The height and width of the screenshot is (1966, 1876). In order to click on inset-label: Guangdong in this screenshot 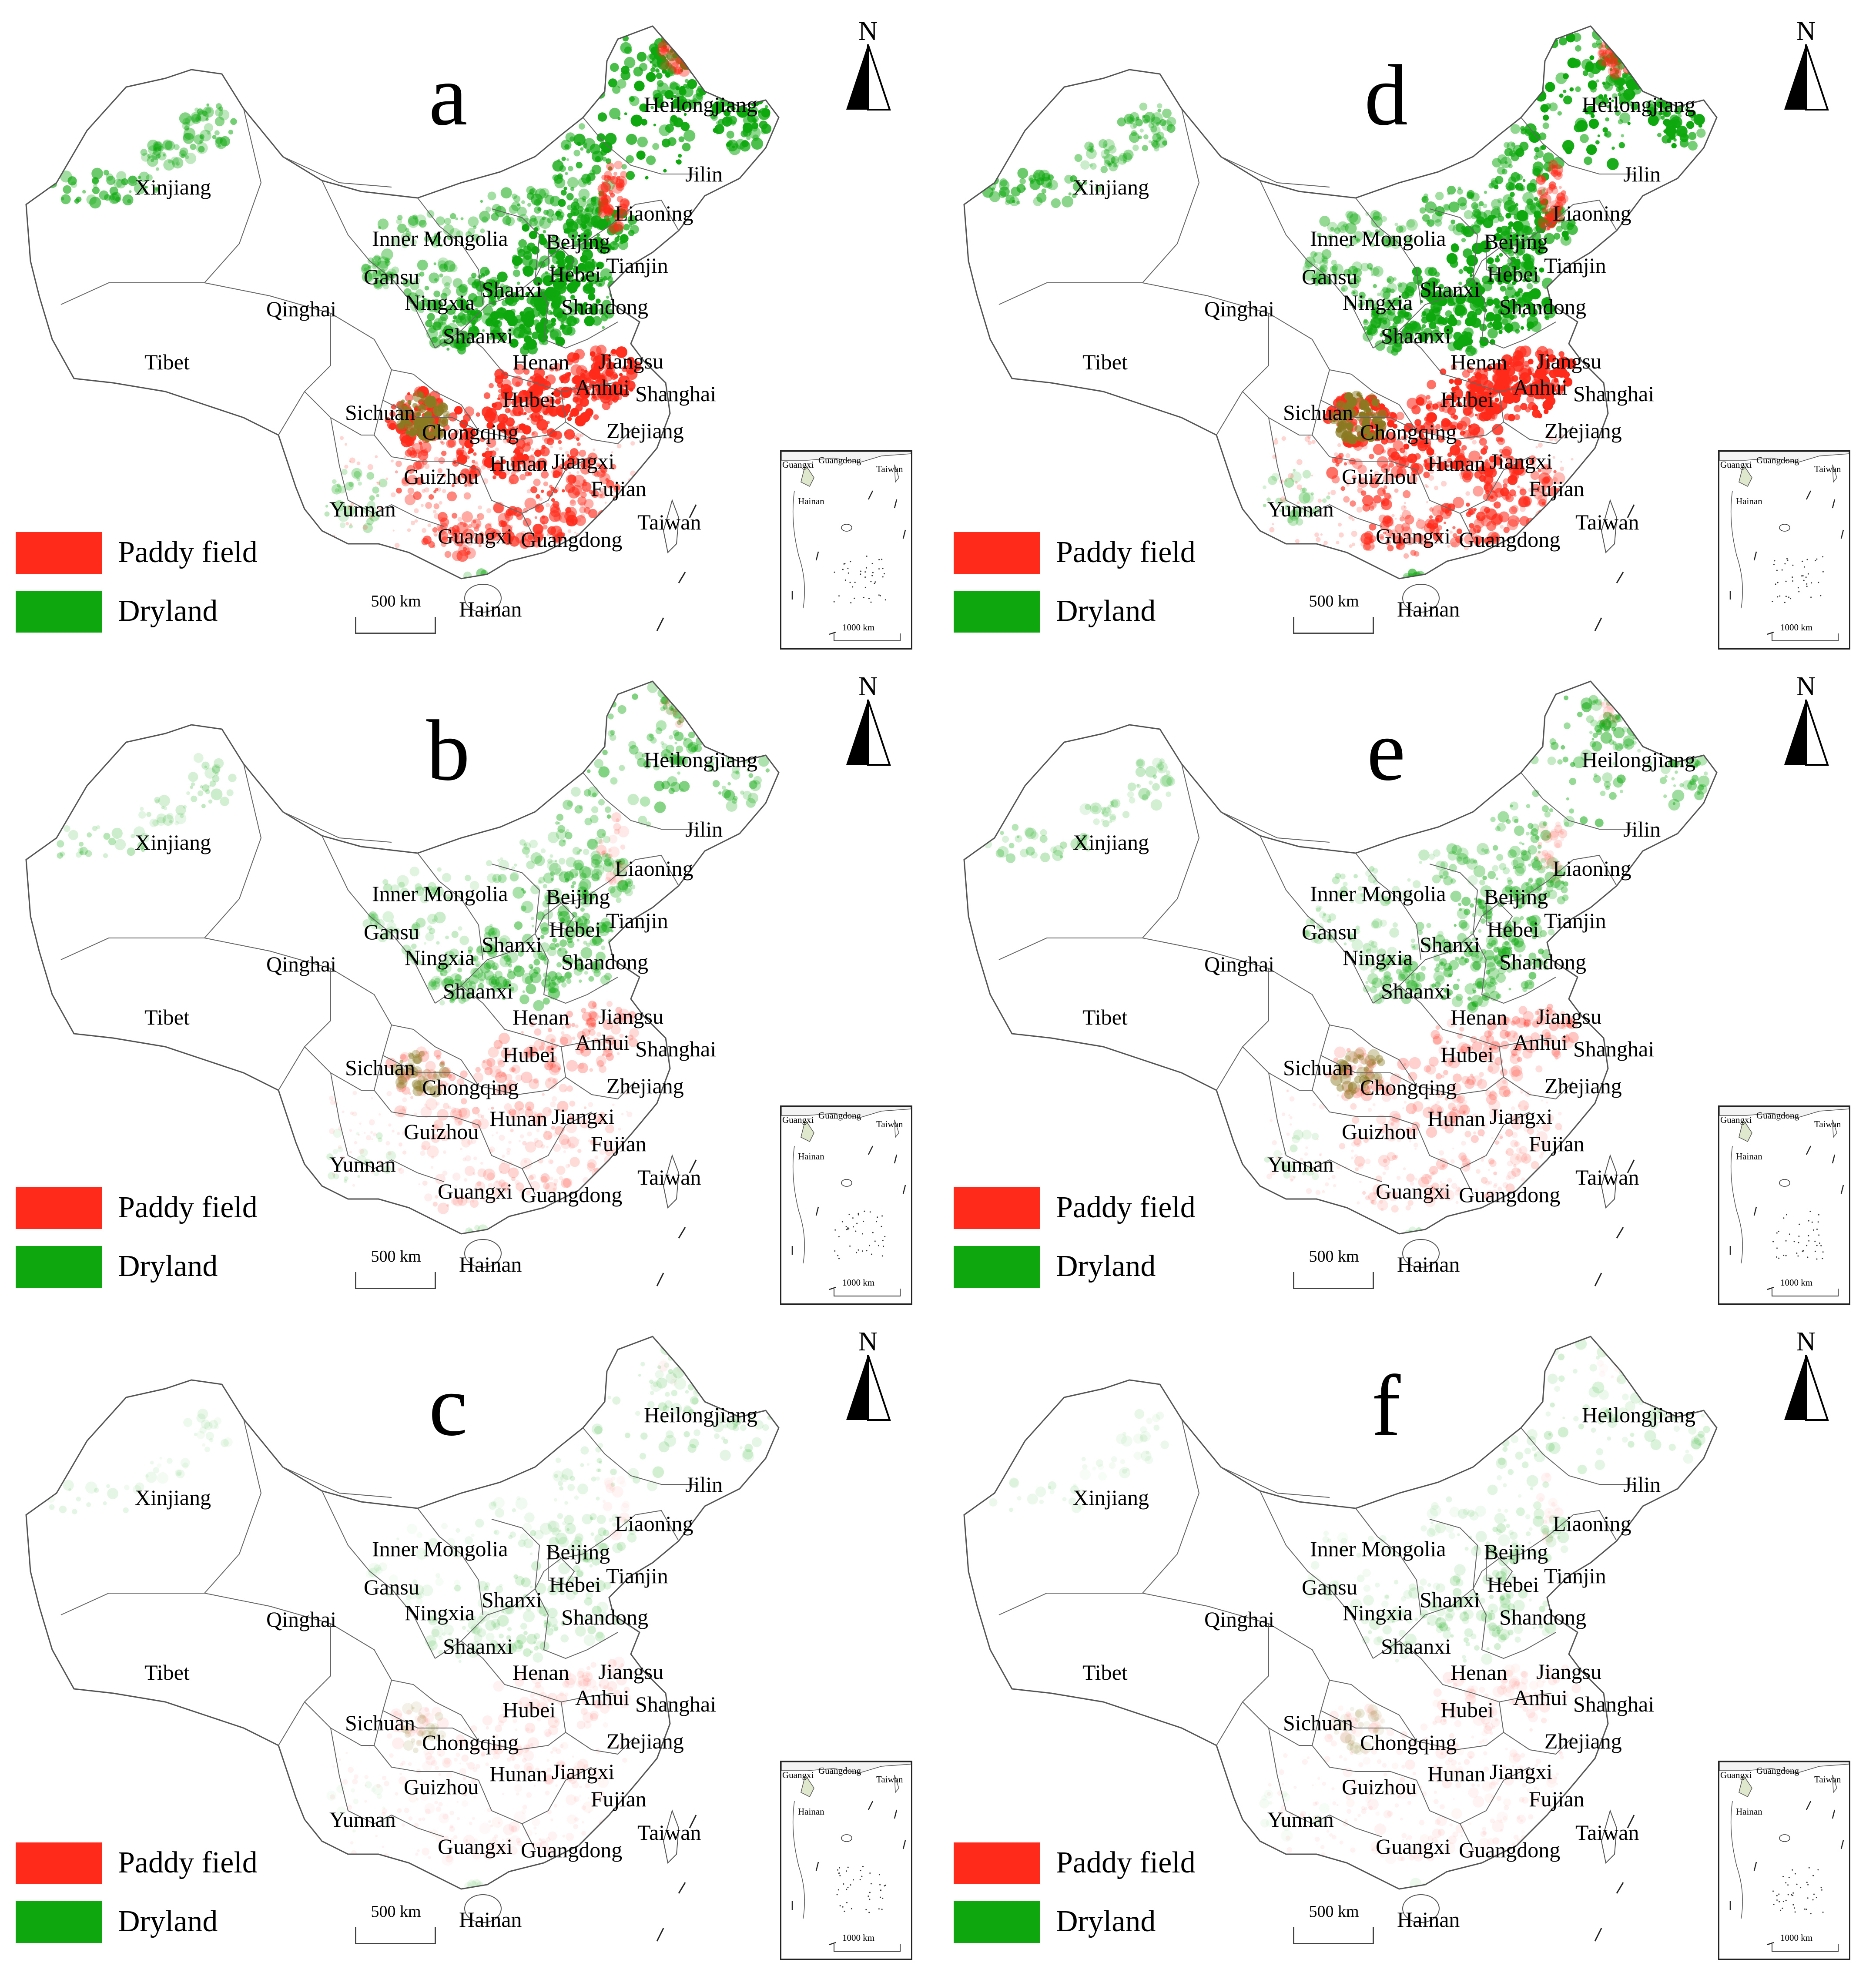, I will do `click(839, 1115)`.